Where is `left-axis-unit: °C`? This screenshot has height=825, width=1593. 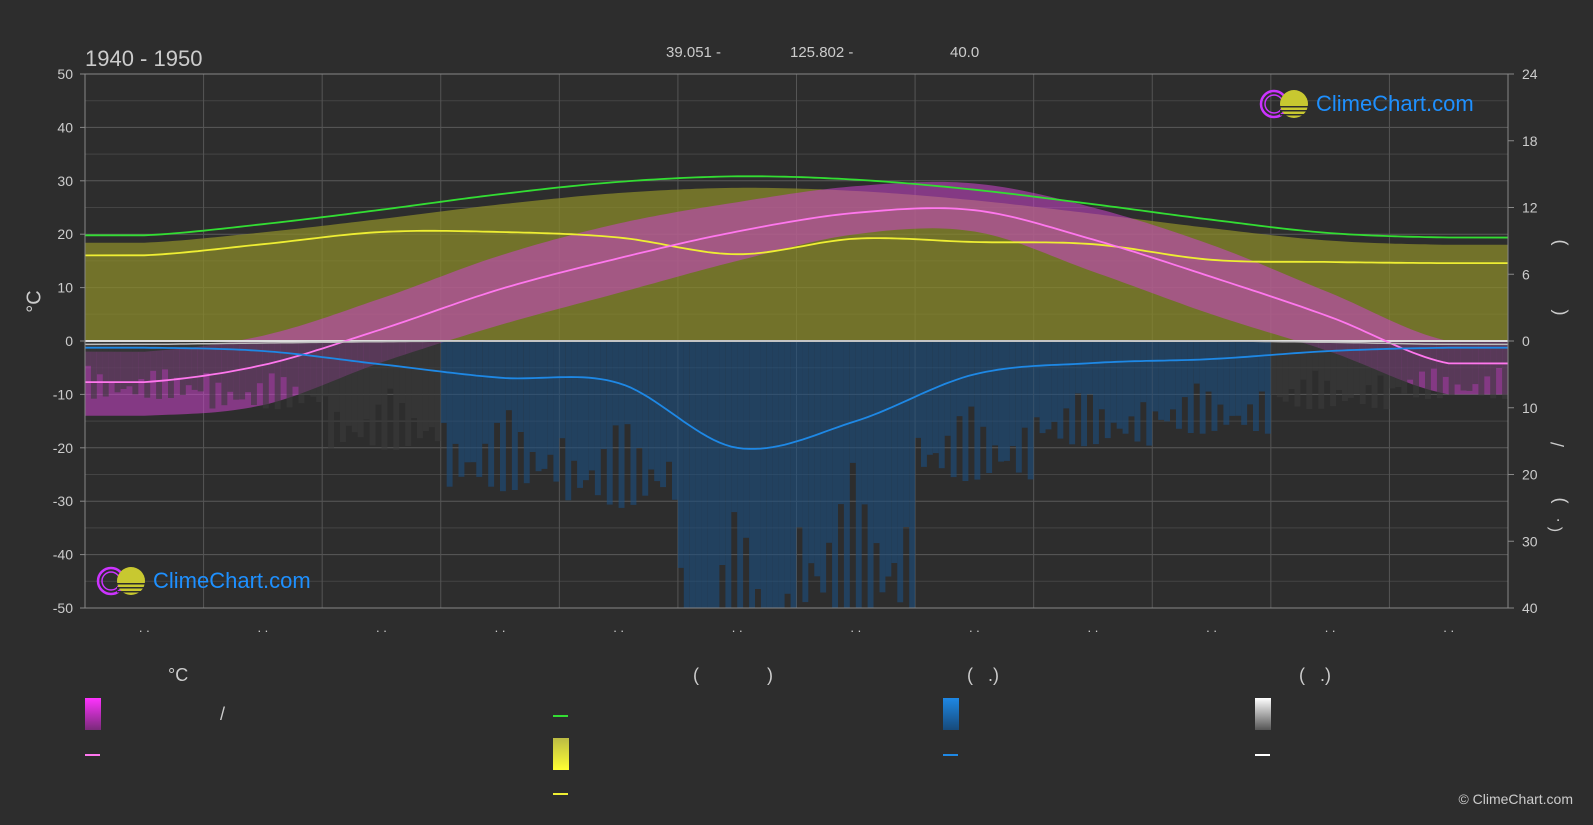
left-axis-unit: °C is located at coordinates (34, 301).